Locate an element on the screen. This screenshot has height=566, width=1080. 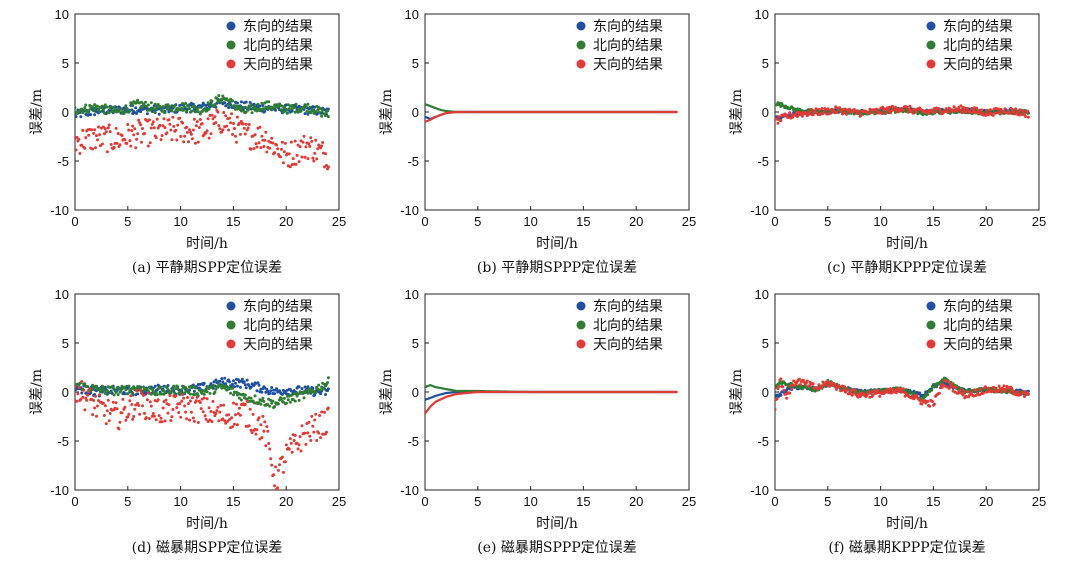
y-tick-label: -10 is located at coordinates (409, 210).